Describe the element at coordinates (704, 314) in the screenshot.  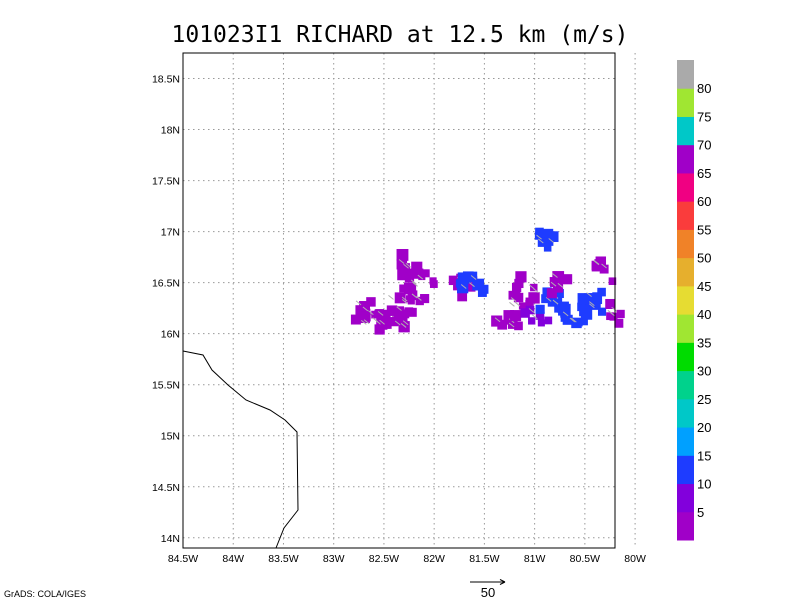
I see `colorbar-label: 40` at that location.